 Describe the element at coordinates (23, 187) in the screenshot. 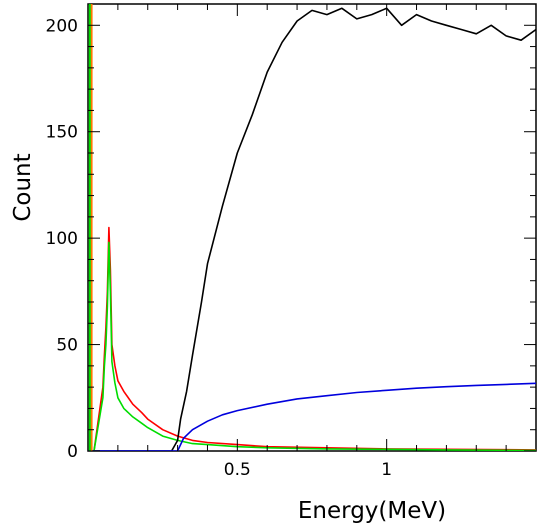

I see `y-axis-label: Count` at that location.